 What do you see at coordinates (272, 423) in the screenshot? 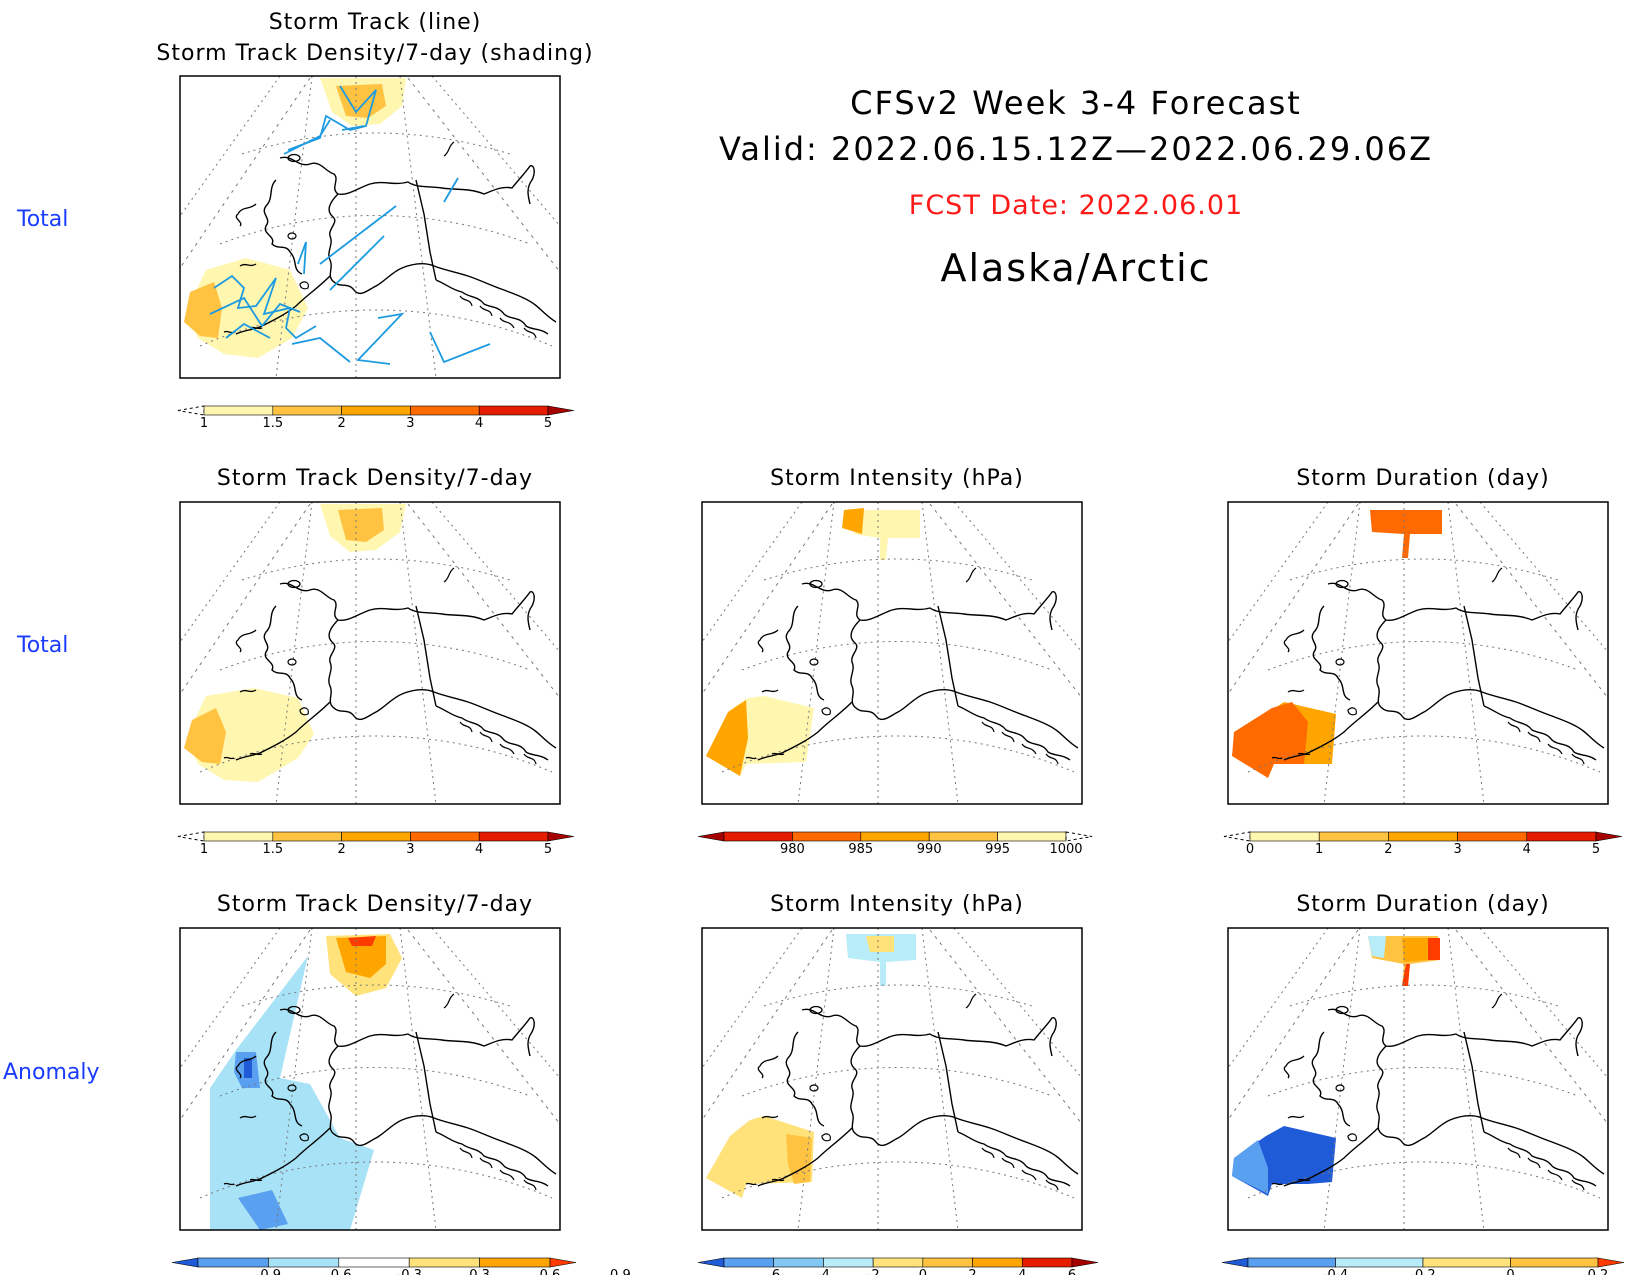
I see `colorbar-density-top-tick-label: 1.5` at bounding box center [272, 423].